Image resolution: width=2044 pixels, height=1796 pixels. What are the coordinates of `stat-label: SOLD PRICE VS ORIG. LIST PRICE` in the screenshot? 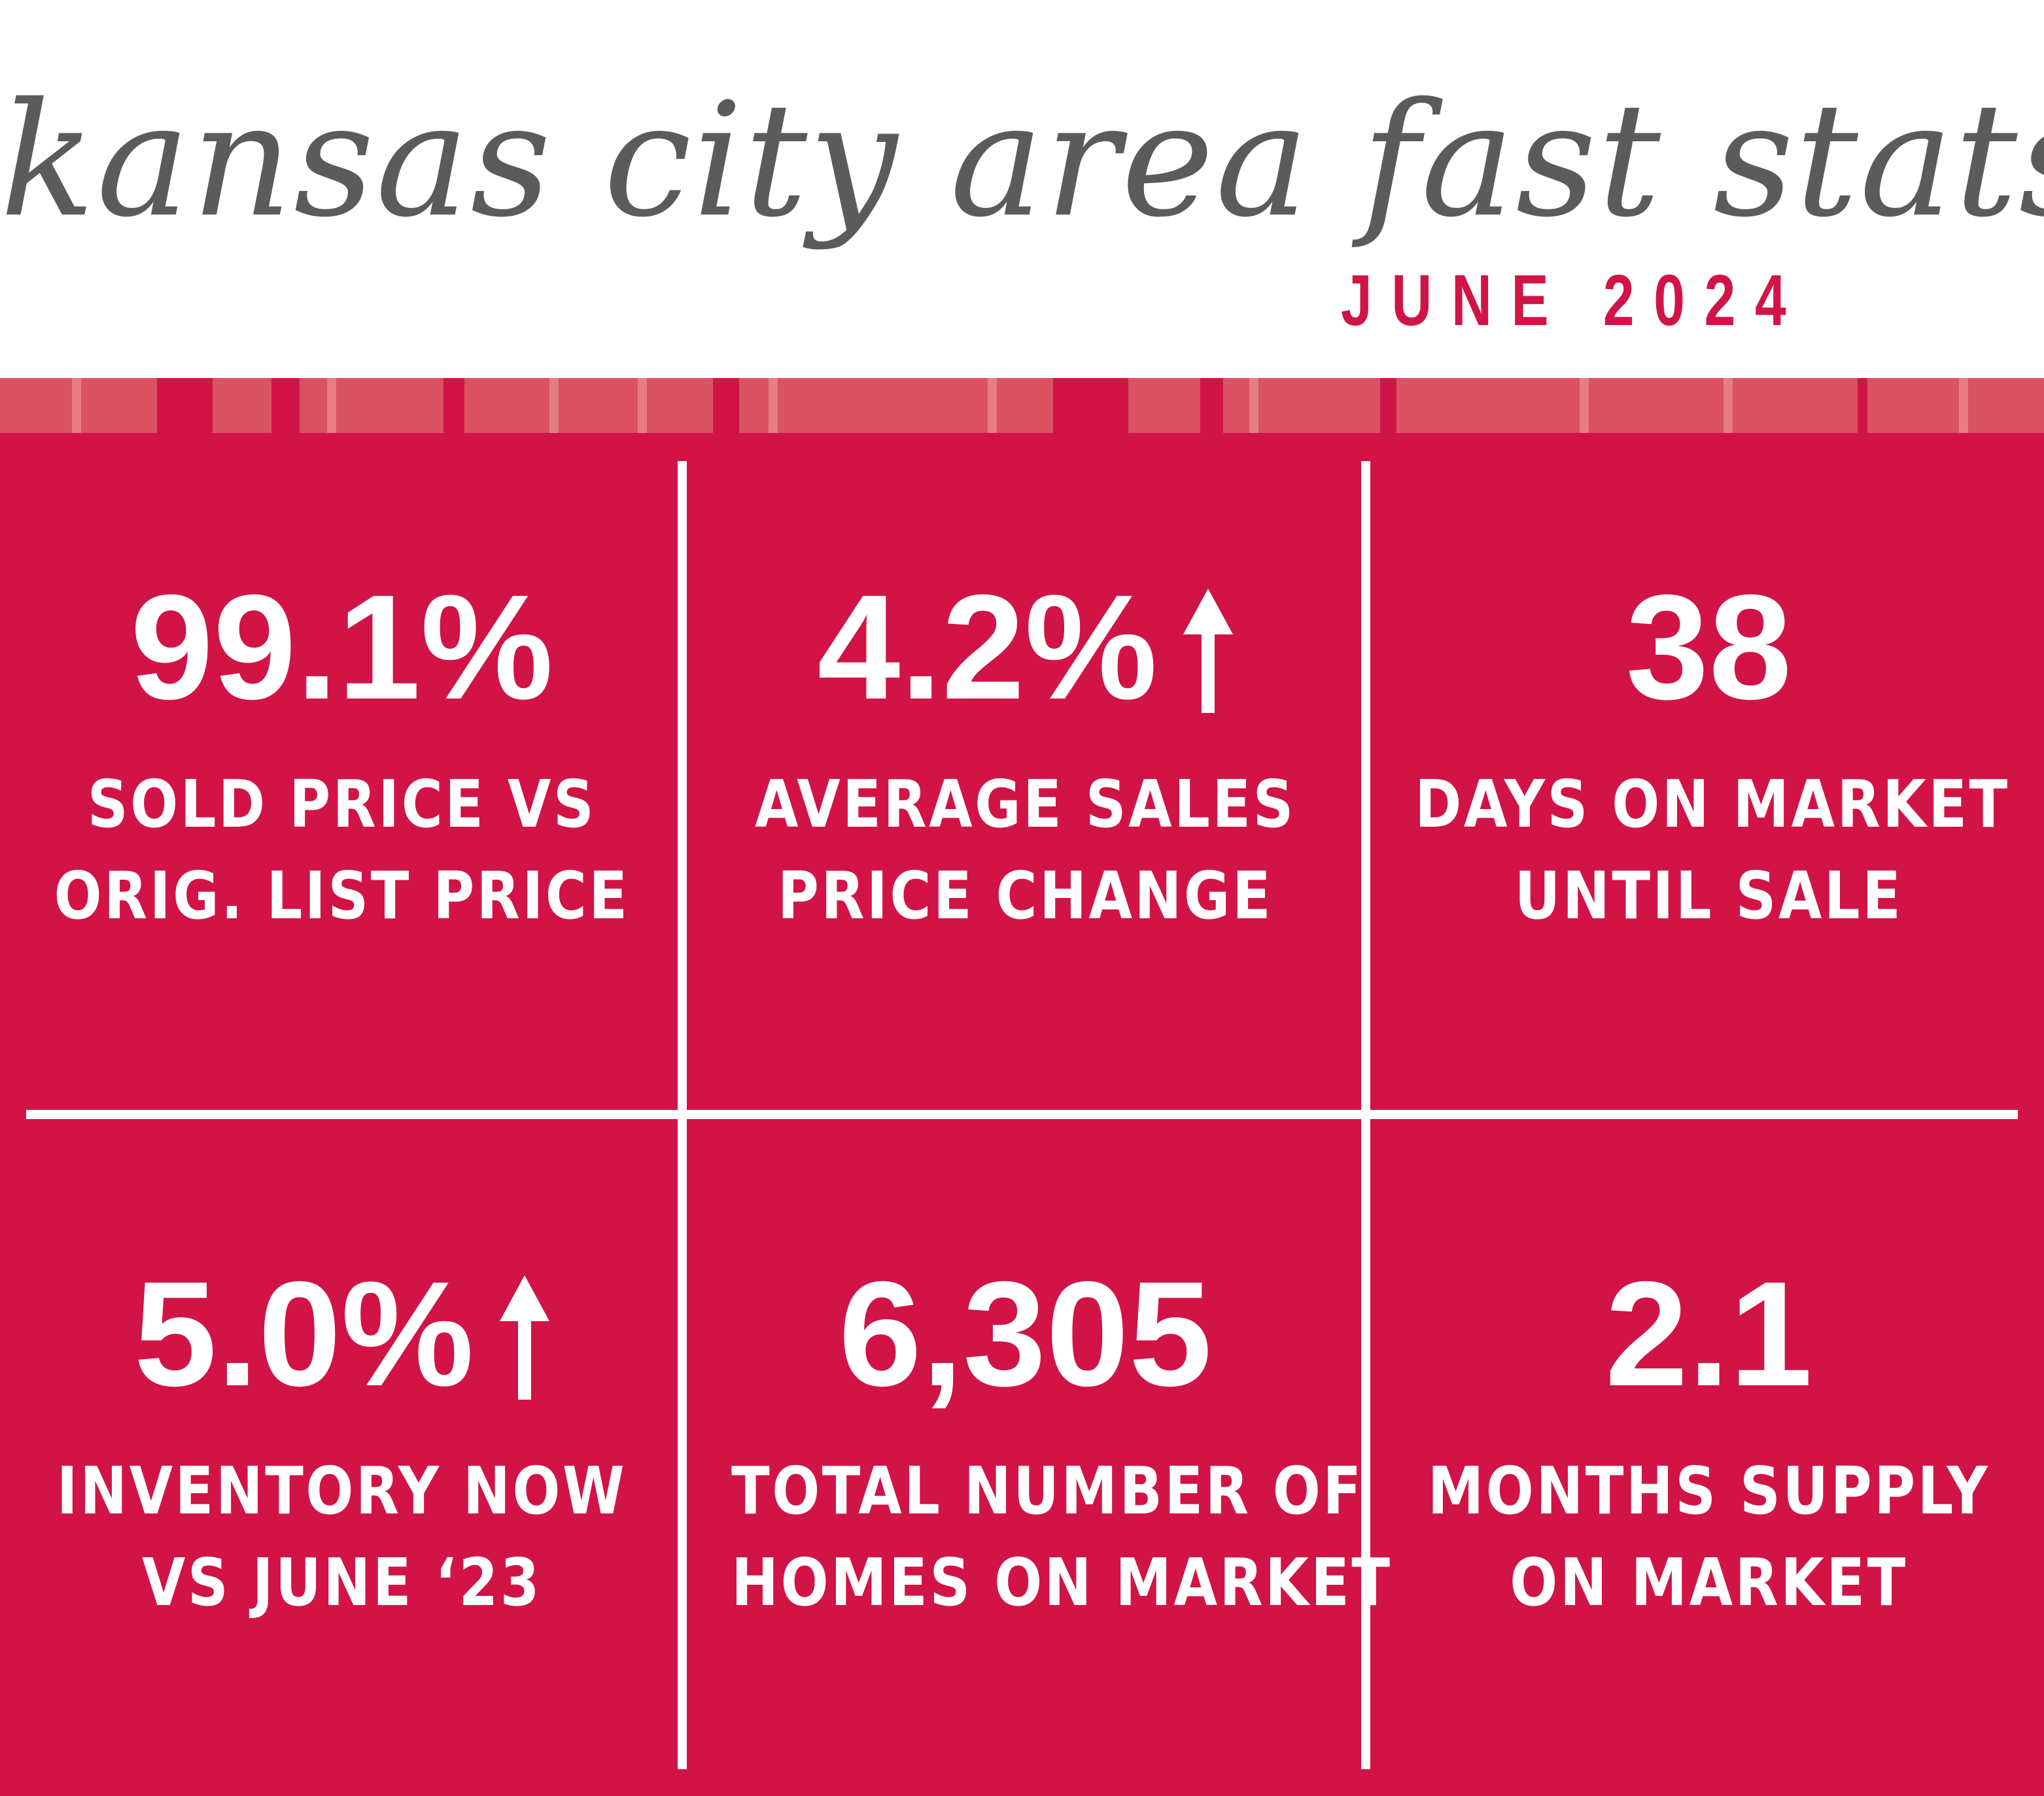 It's located at (342, 850).